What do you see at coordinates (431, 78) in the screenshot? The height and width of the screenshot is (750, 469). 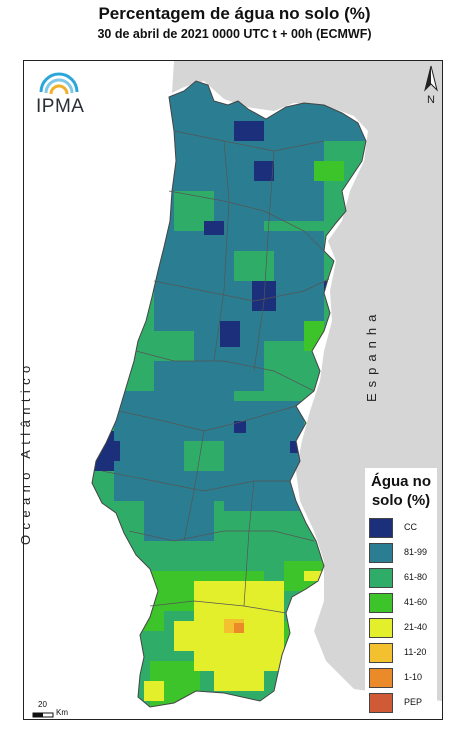 I see `north-arrow-icon` at bounding box center [431, 78].